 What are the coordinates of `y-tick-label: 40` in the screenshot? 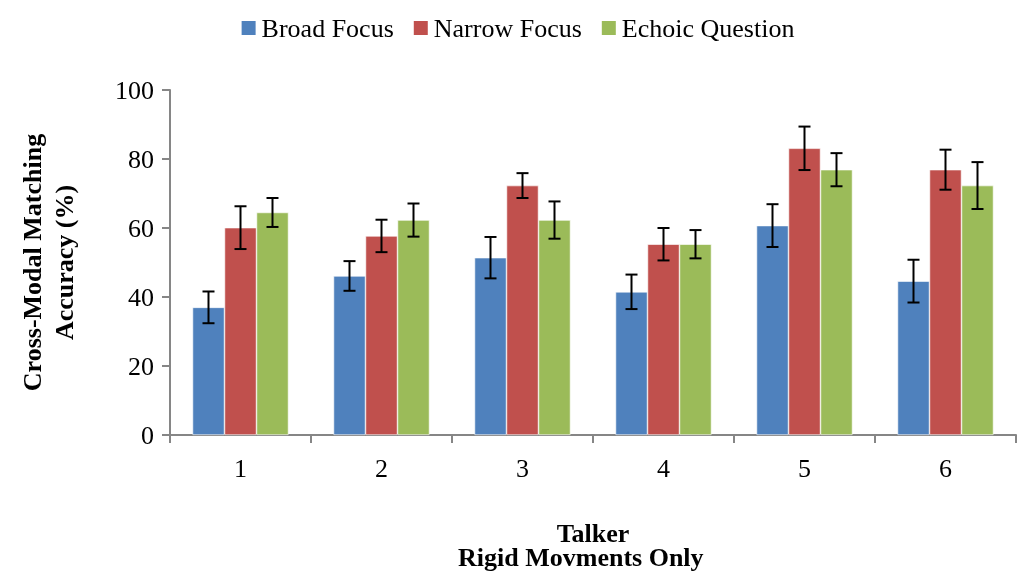 It's located at (141, 297).